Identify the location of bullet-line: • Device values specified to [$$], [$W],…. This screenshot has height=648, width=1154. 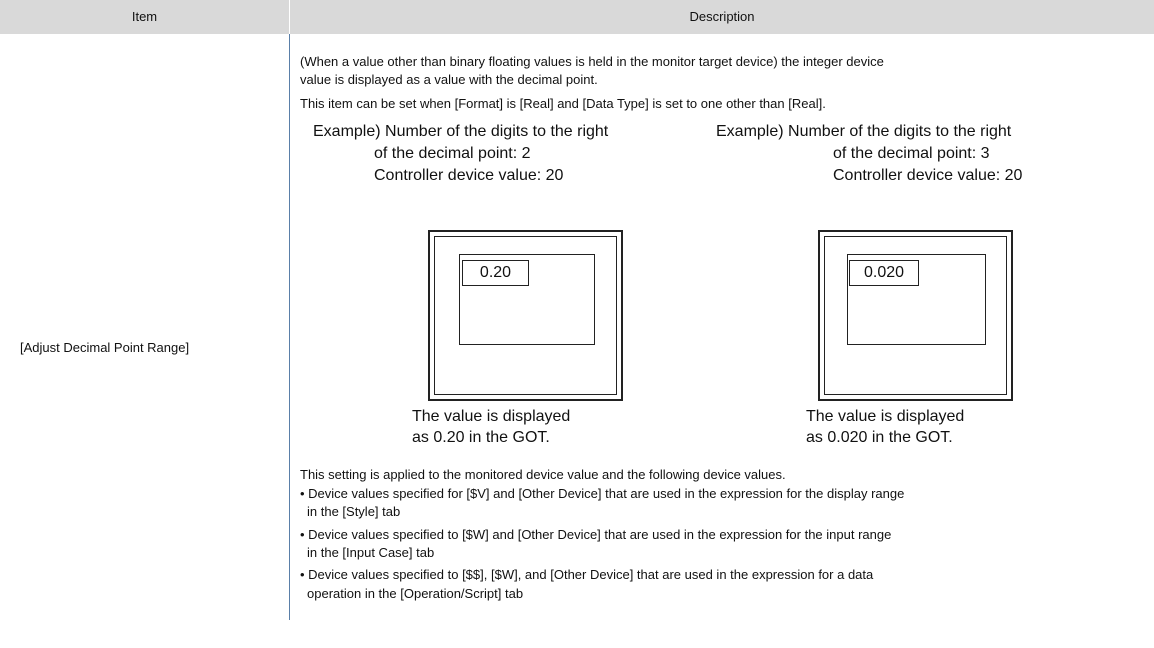
(587, 574).